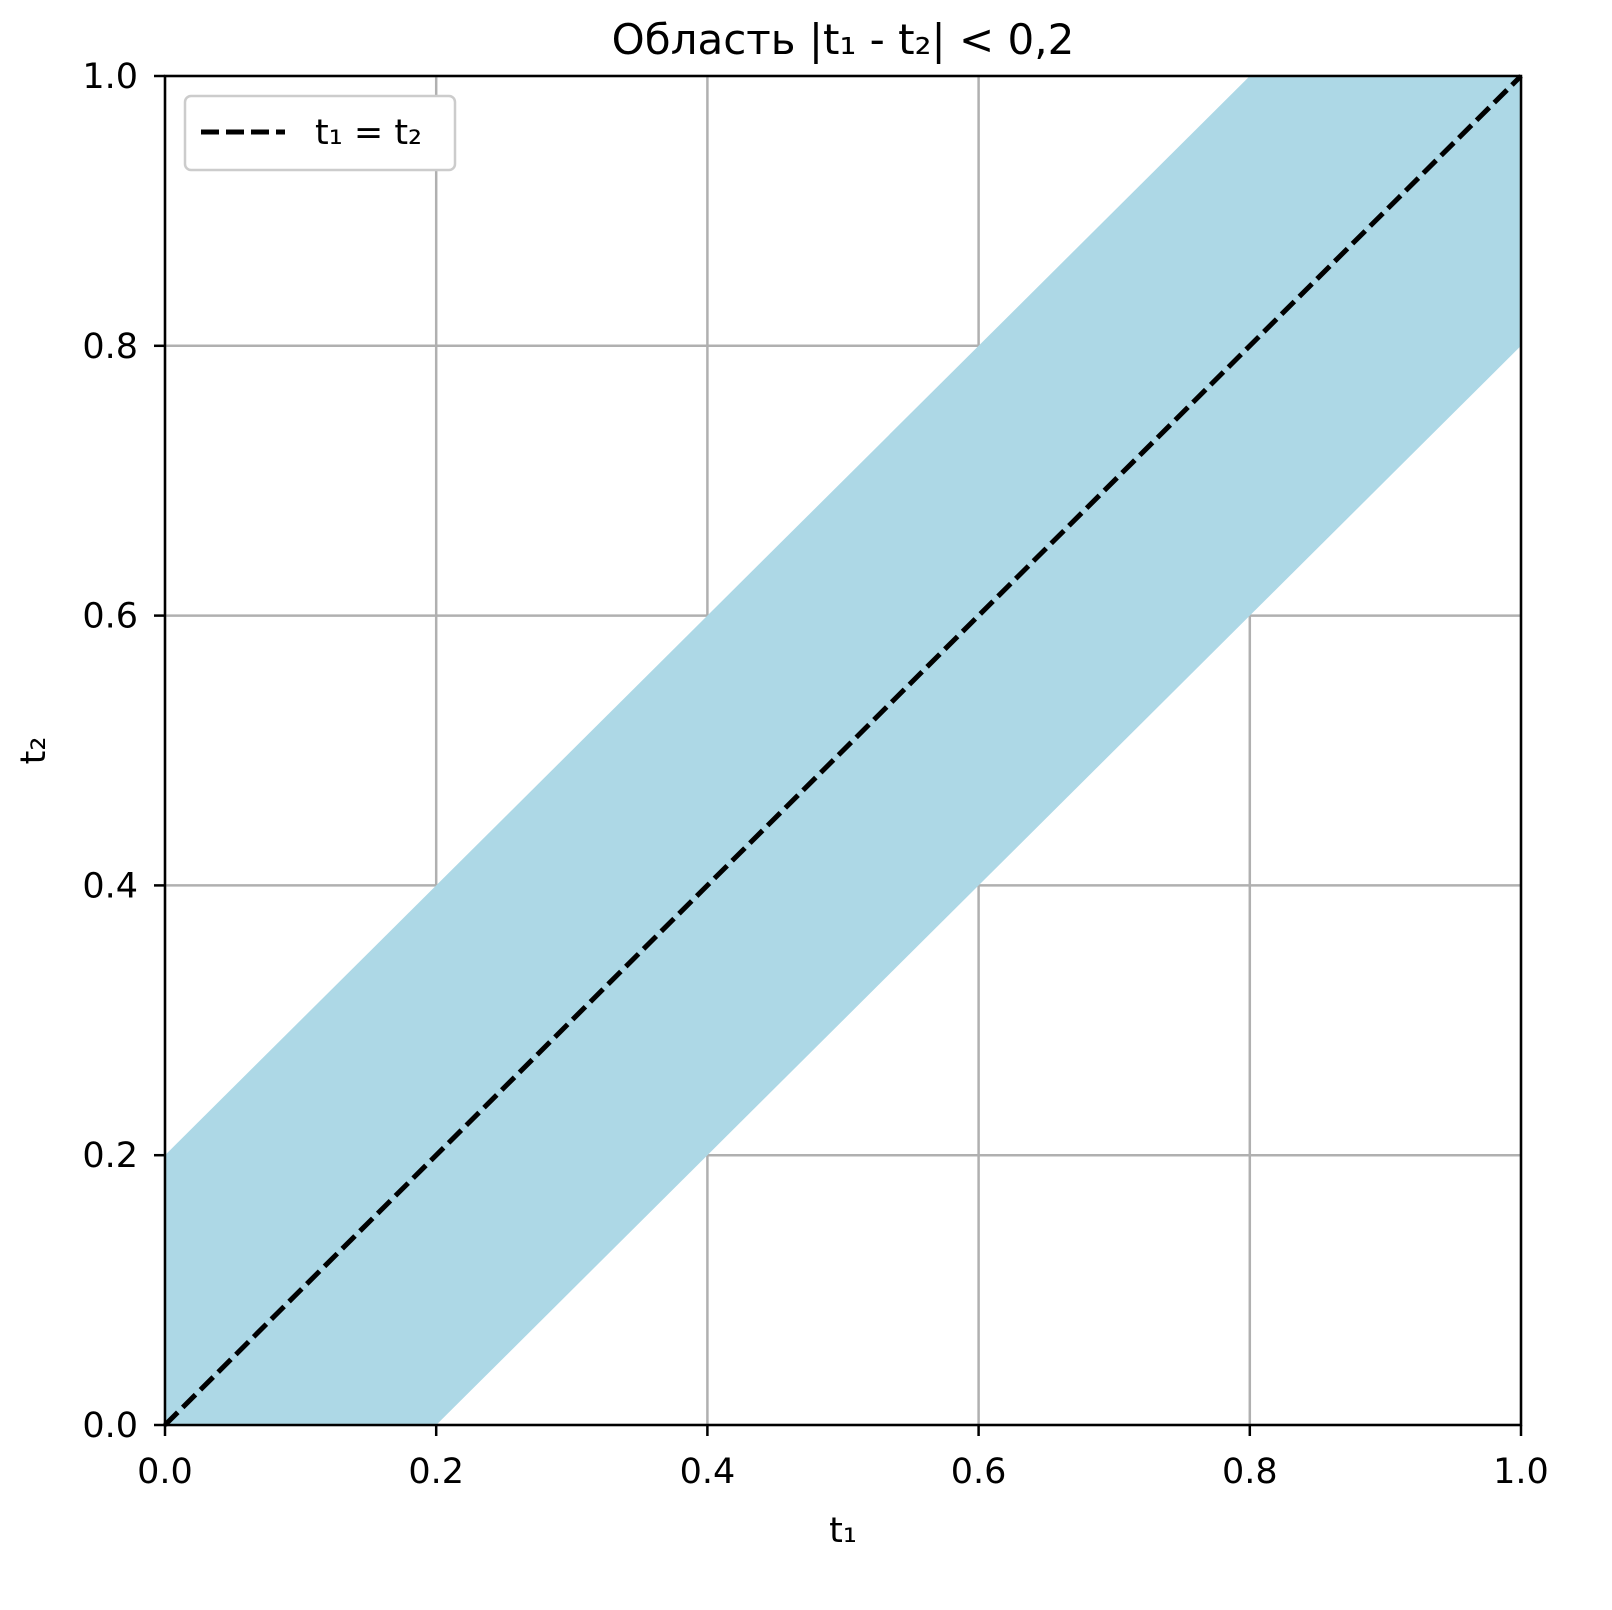 The width and height of the screenshot is (1612, 1610). I want to click on y-axis-label: t₂, so click(34, 751).